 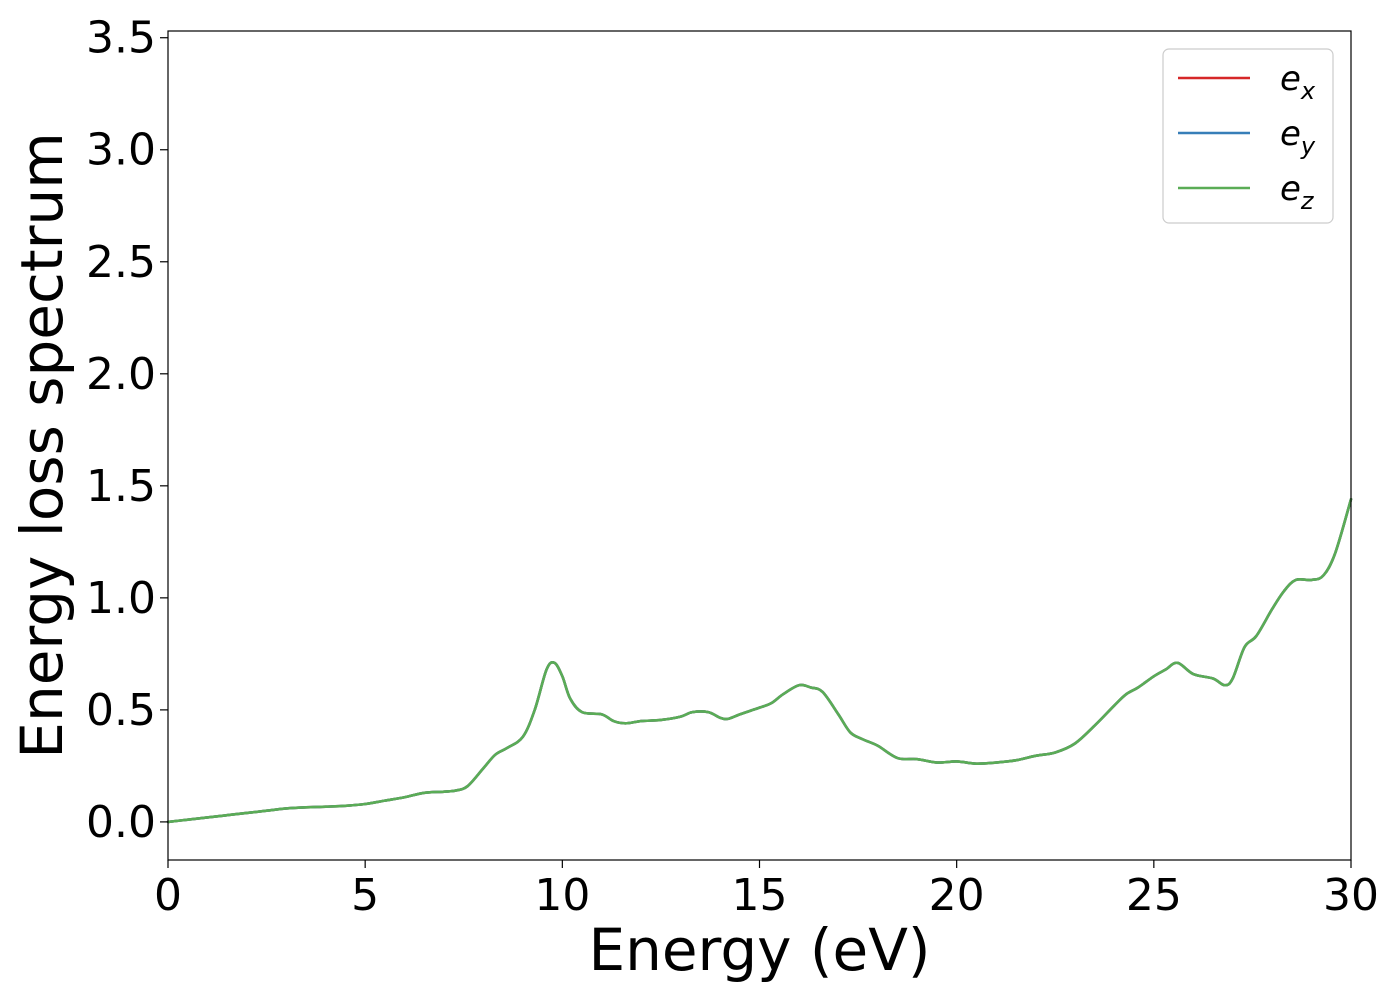 I want to click on y-tick-label: 1.0, so click(x=121, y=598).